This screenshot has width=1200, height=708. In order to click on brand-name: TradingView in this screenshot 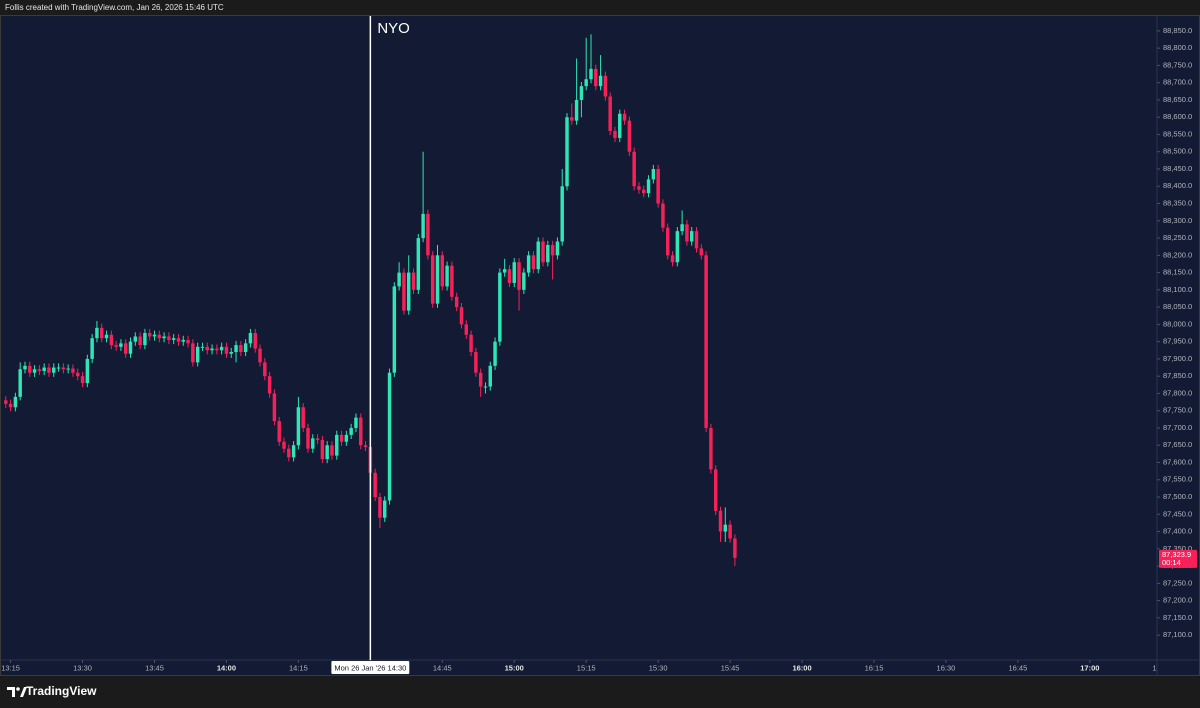, I will do `click(61, 691)`.